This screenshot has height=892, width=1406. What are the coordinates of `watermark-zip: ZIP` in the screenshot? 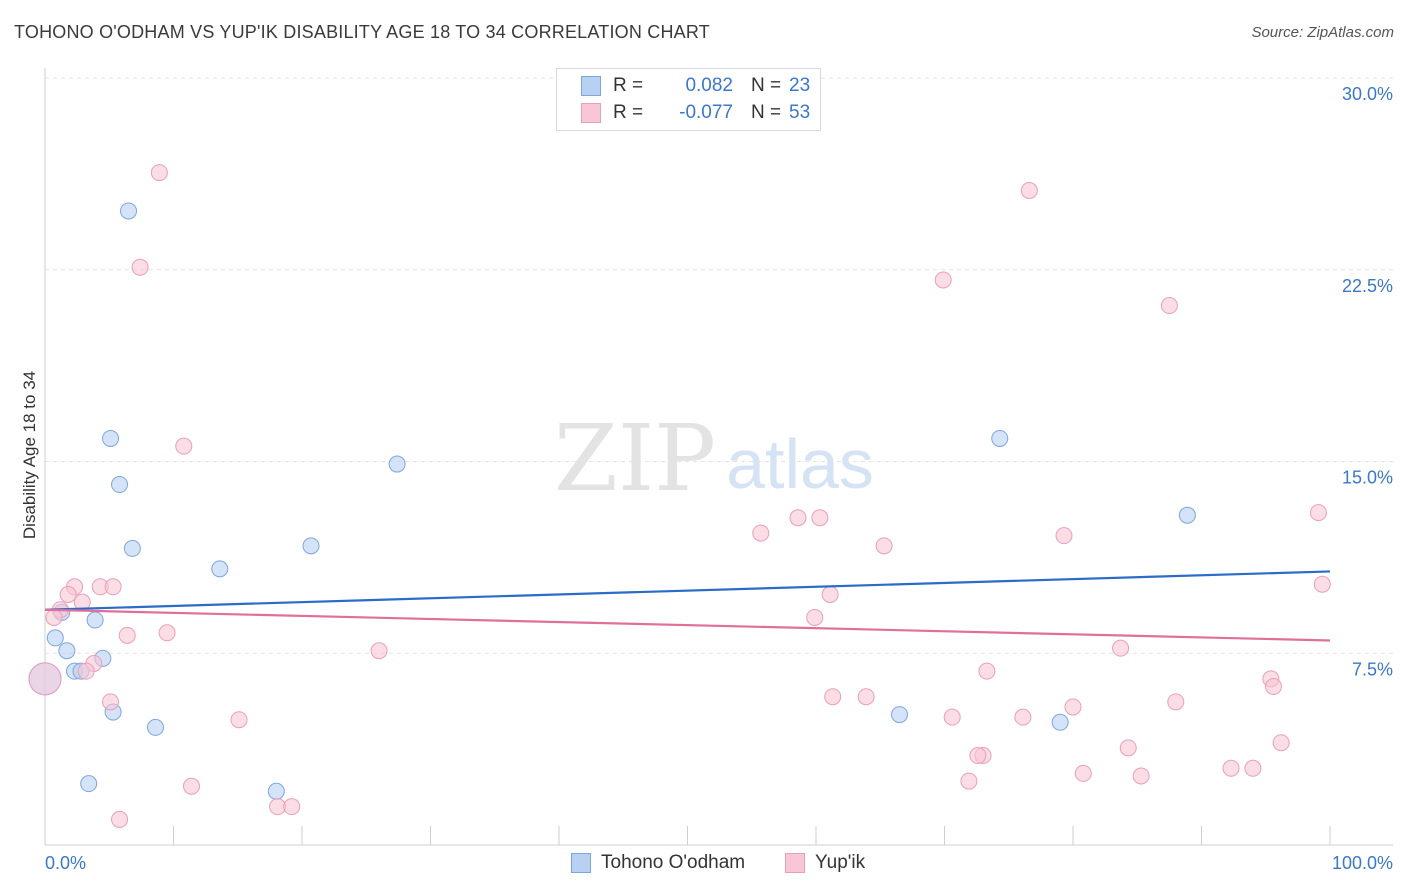 It's located at (635, 458).